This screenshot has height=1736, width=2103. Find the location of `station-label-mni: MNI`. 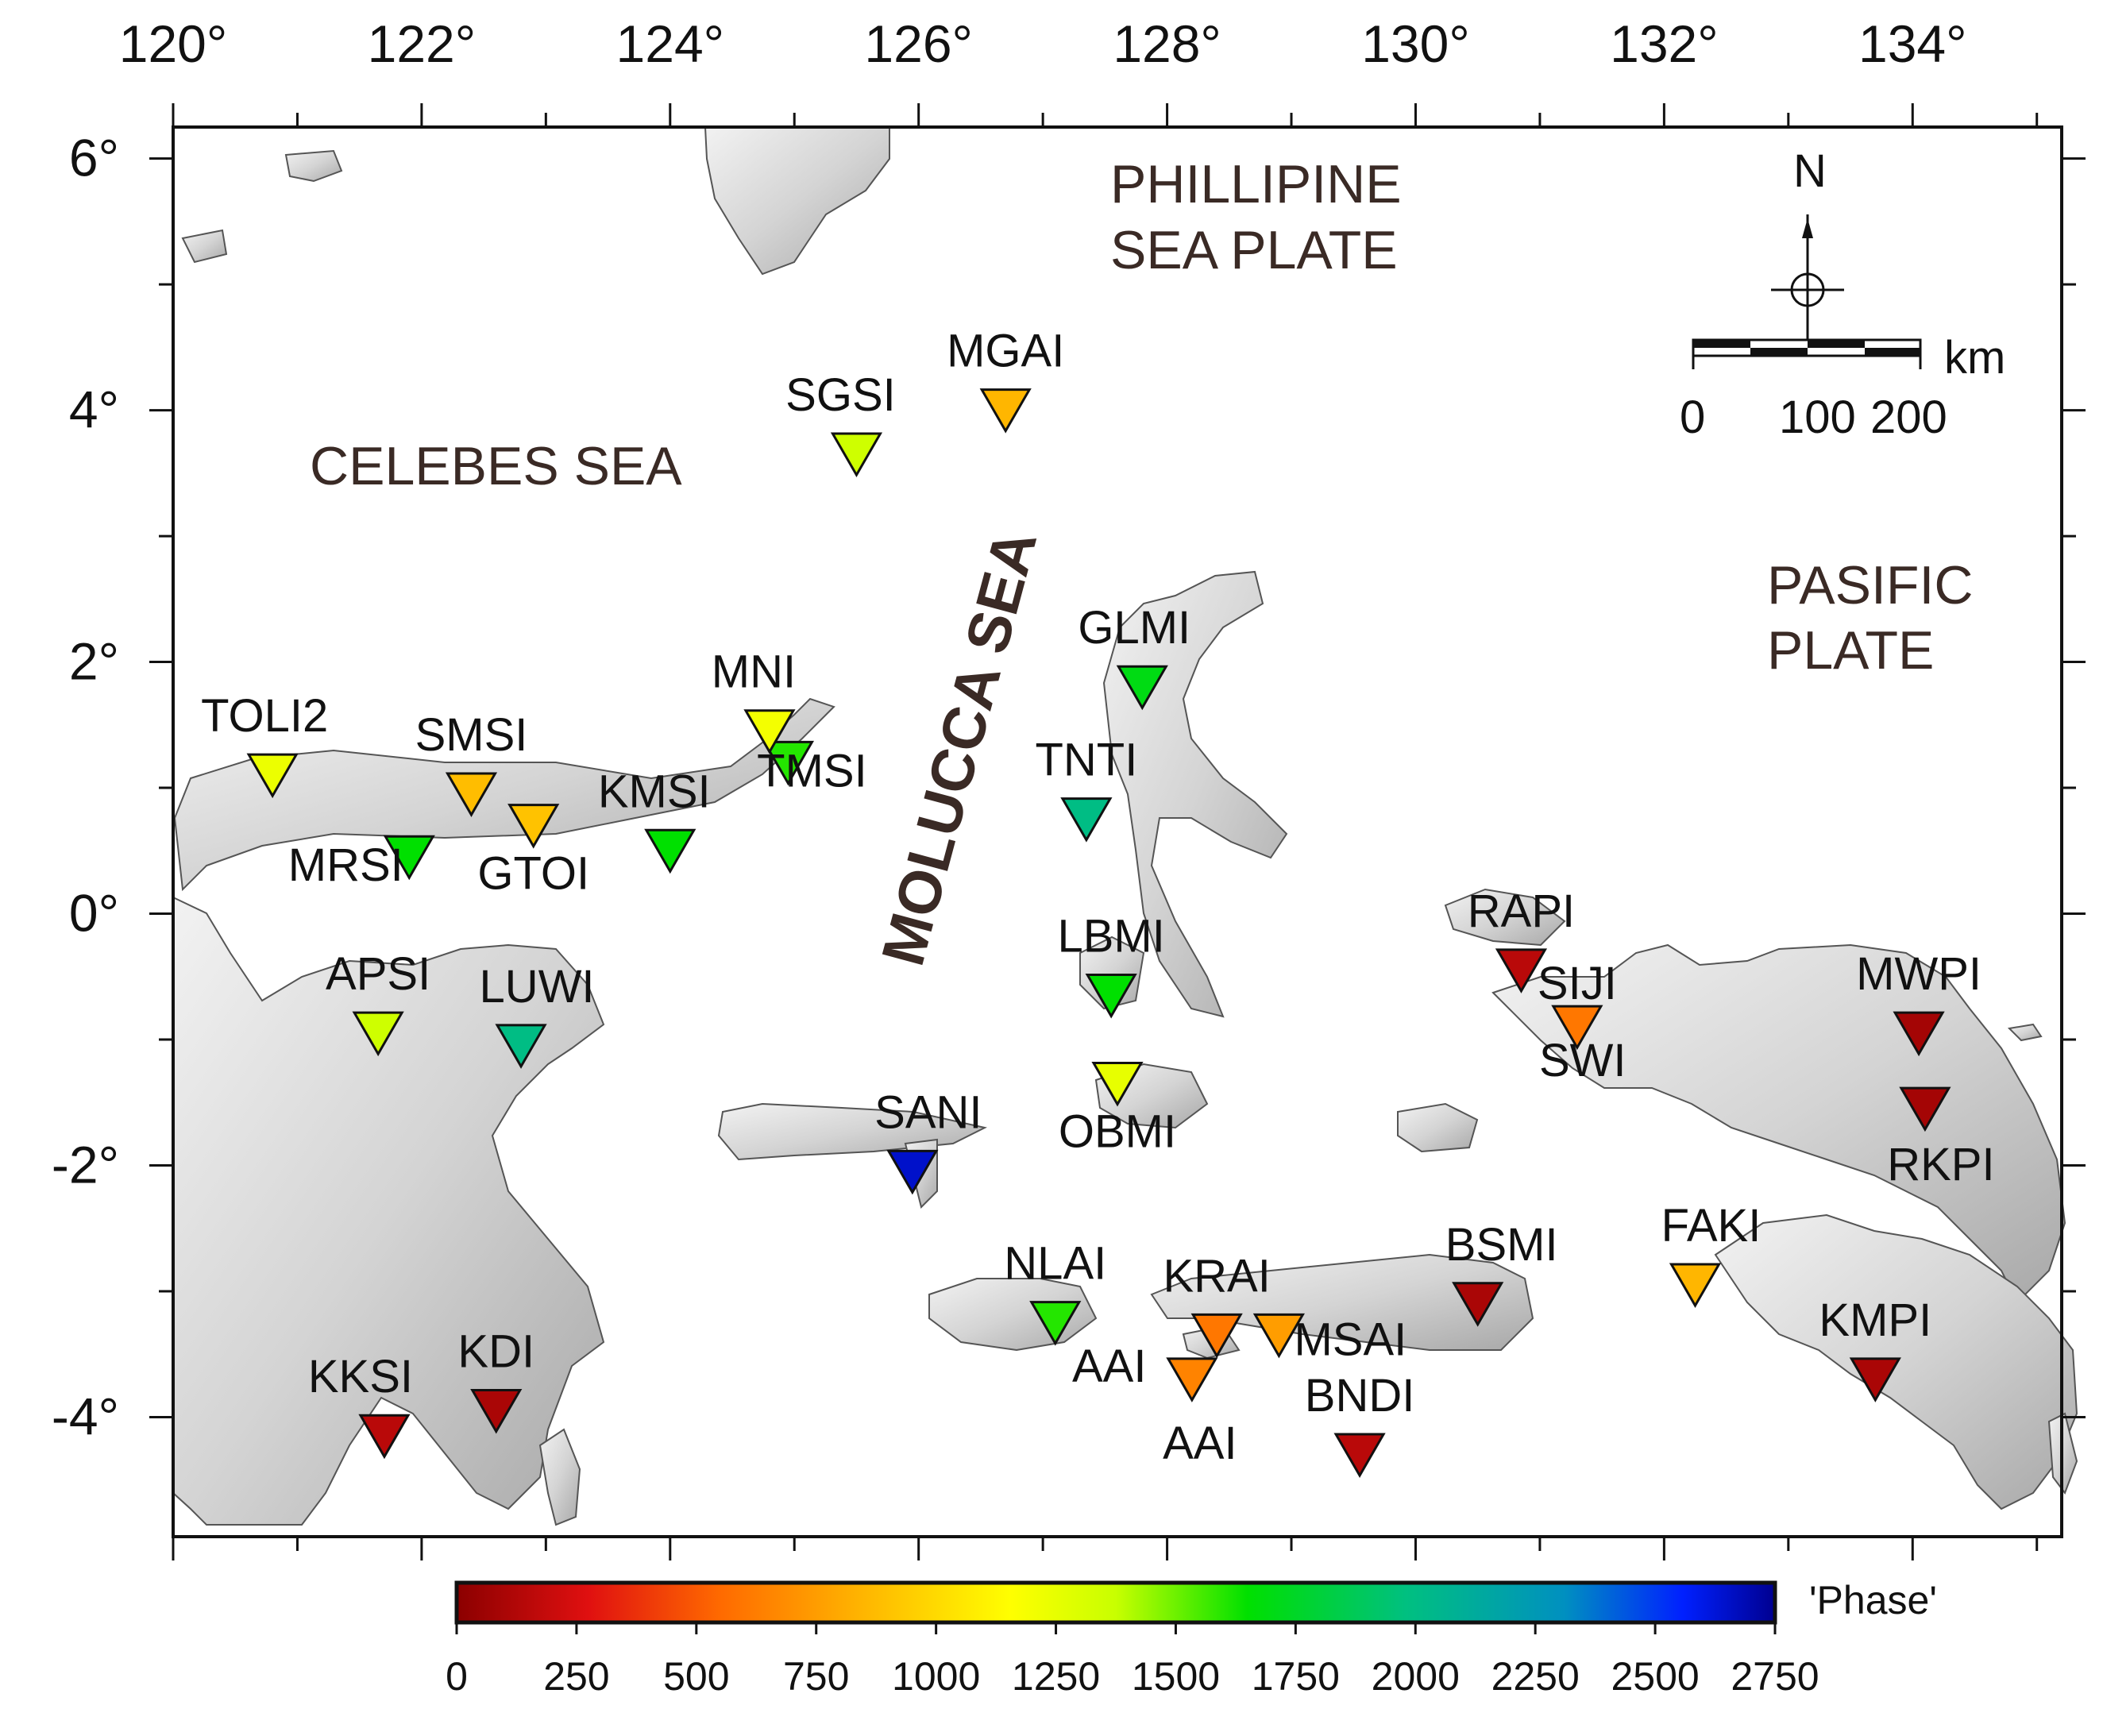

station-label-mni: MNI is located at coordinates (754, 672).